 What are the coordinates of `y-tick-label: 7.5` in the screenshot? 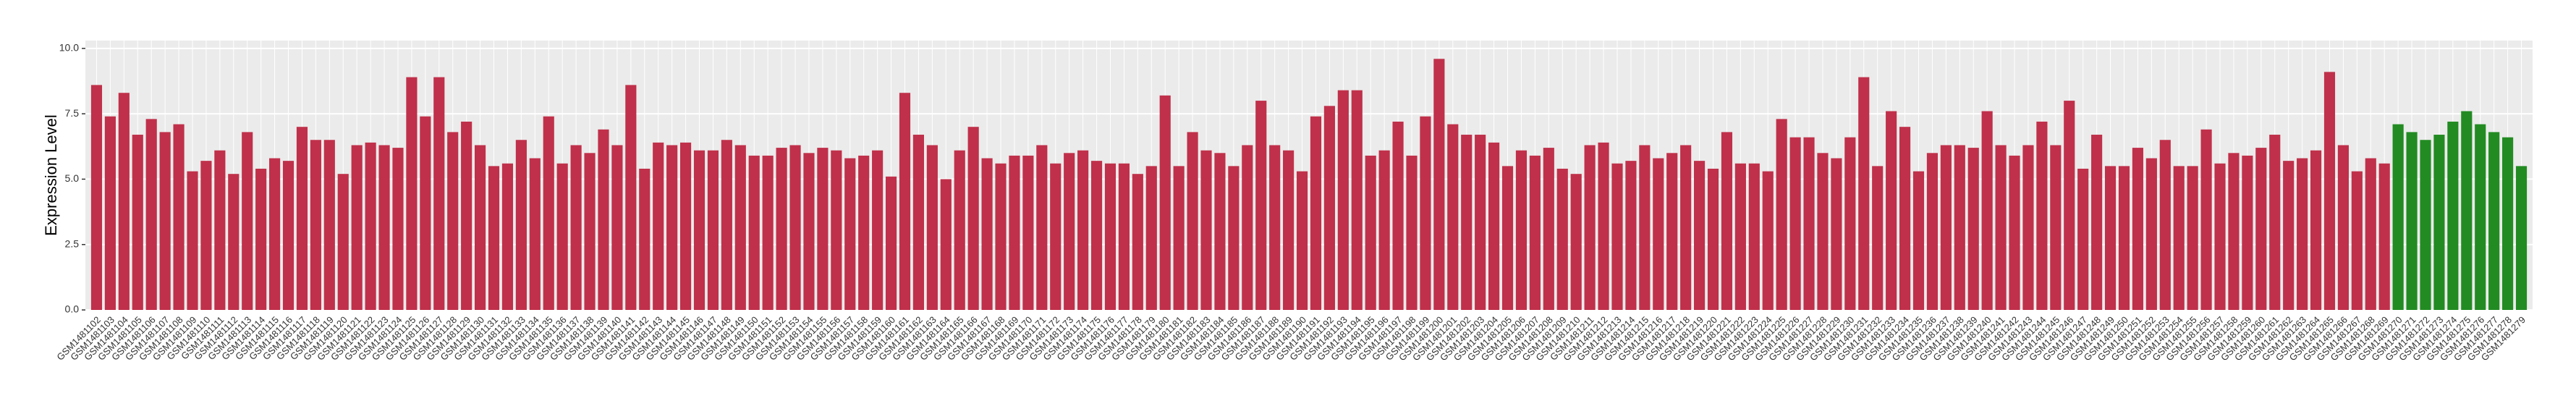 It's located at (72, 113).